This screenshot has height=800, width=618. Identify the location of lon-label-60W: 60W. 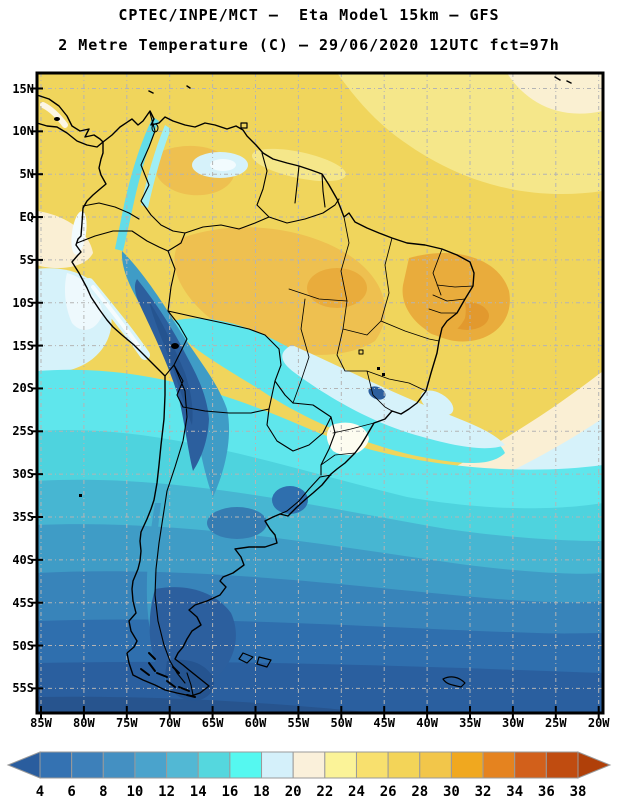
(255, 723).